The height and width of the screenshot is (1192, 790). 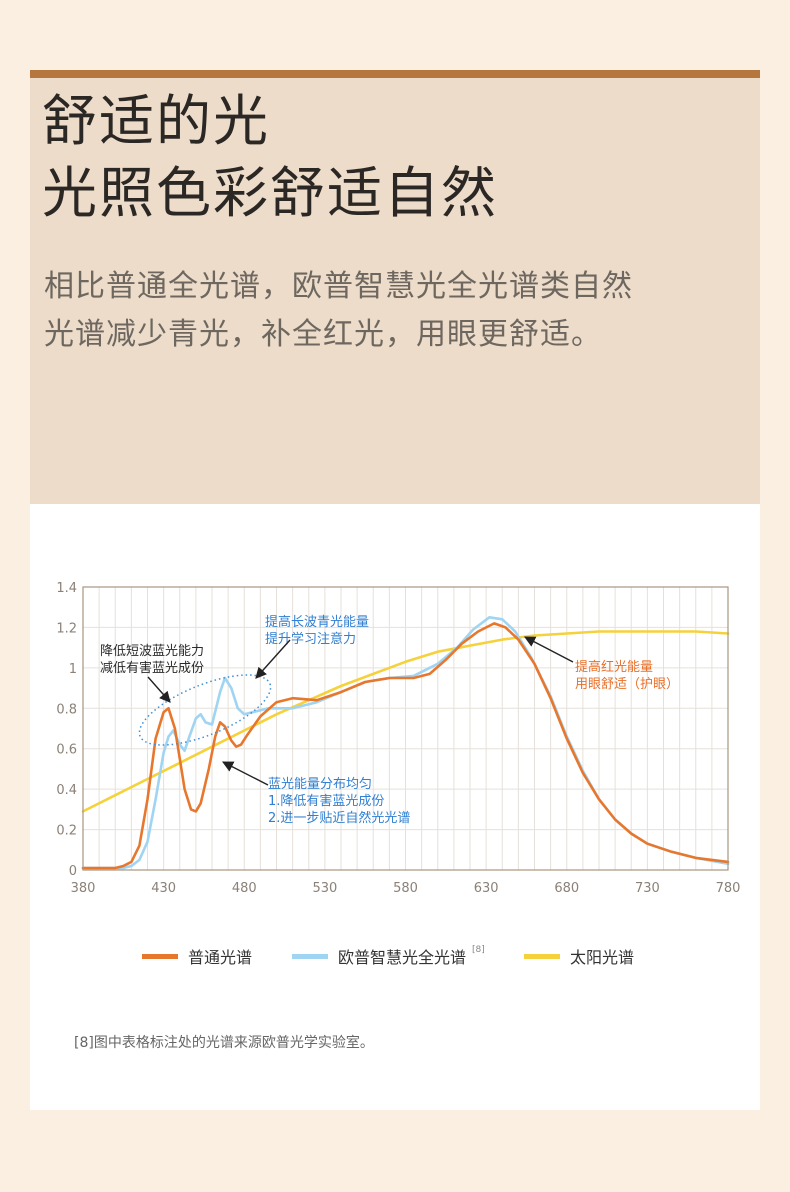 I want to click on annotation-red-light-line: 用眼舒适（护眼）, so click(x=627, y=684).